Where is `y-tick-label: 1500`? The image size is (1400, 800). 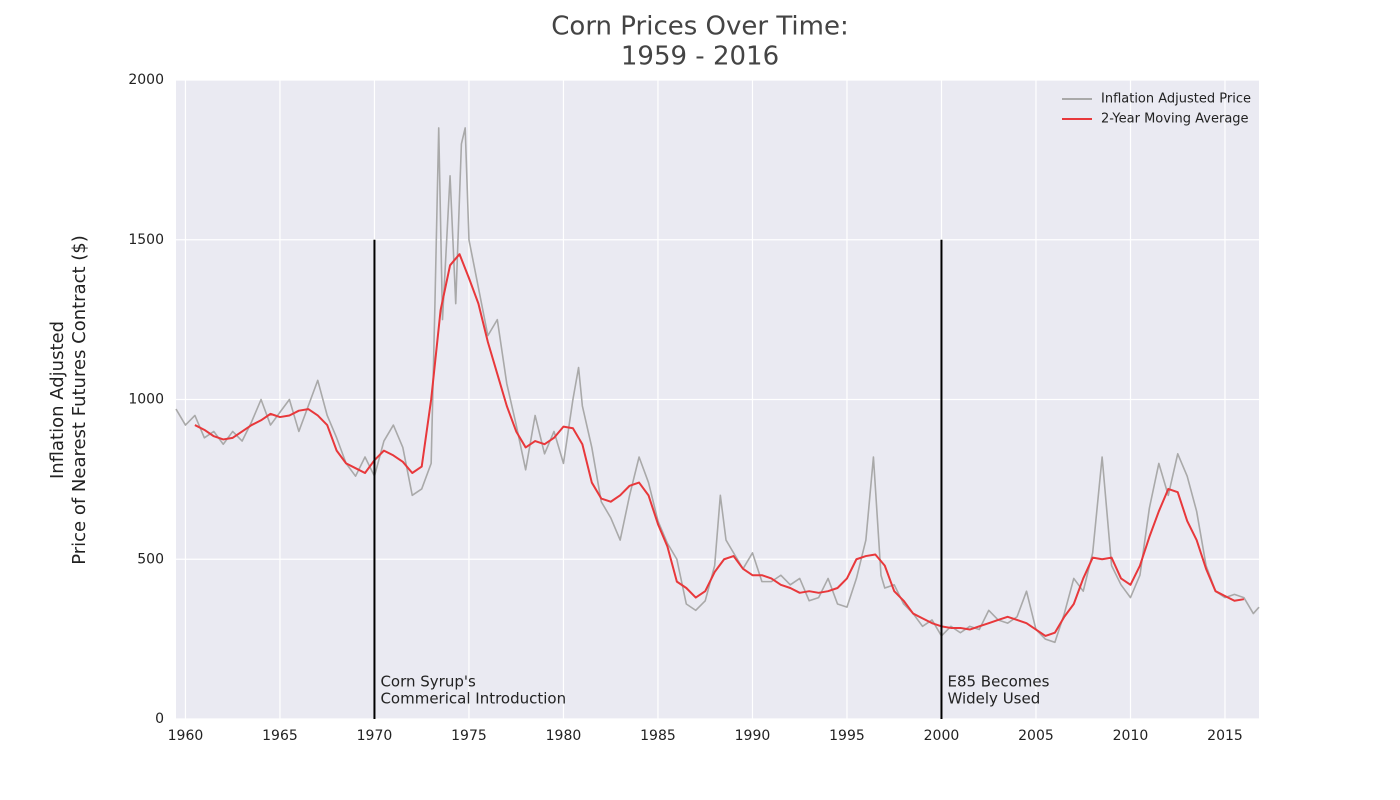
y-tick-label: 1500 is located at coordinates (146, 240).